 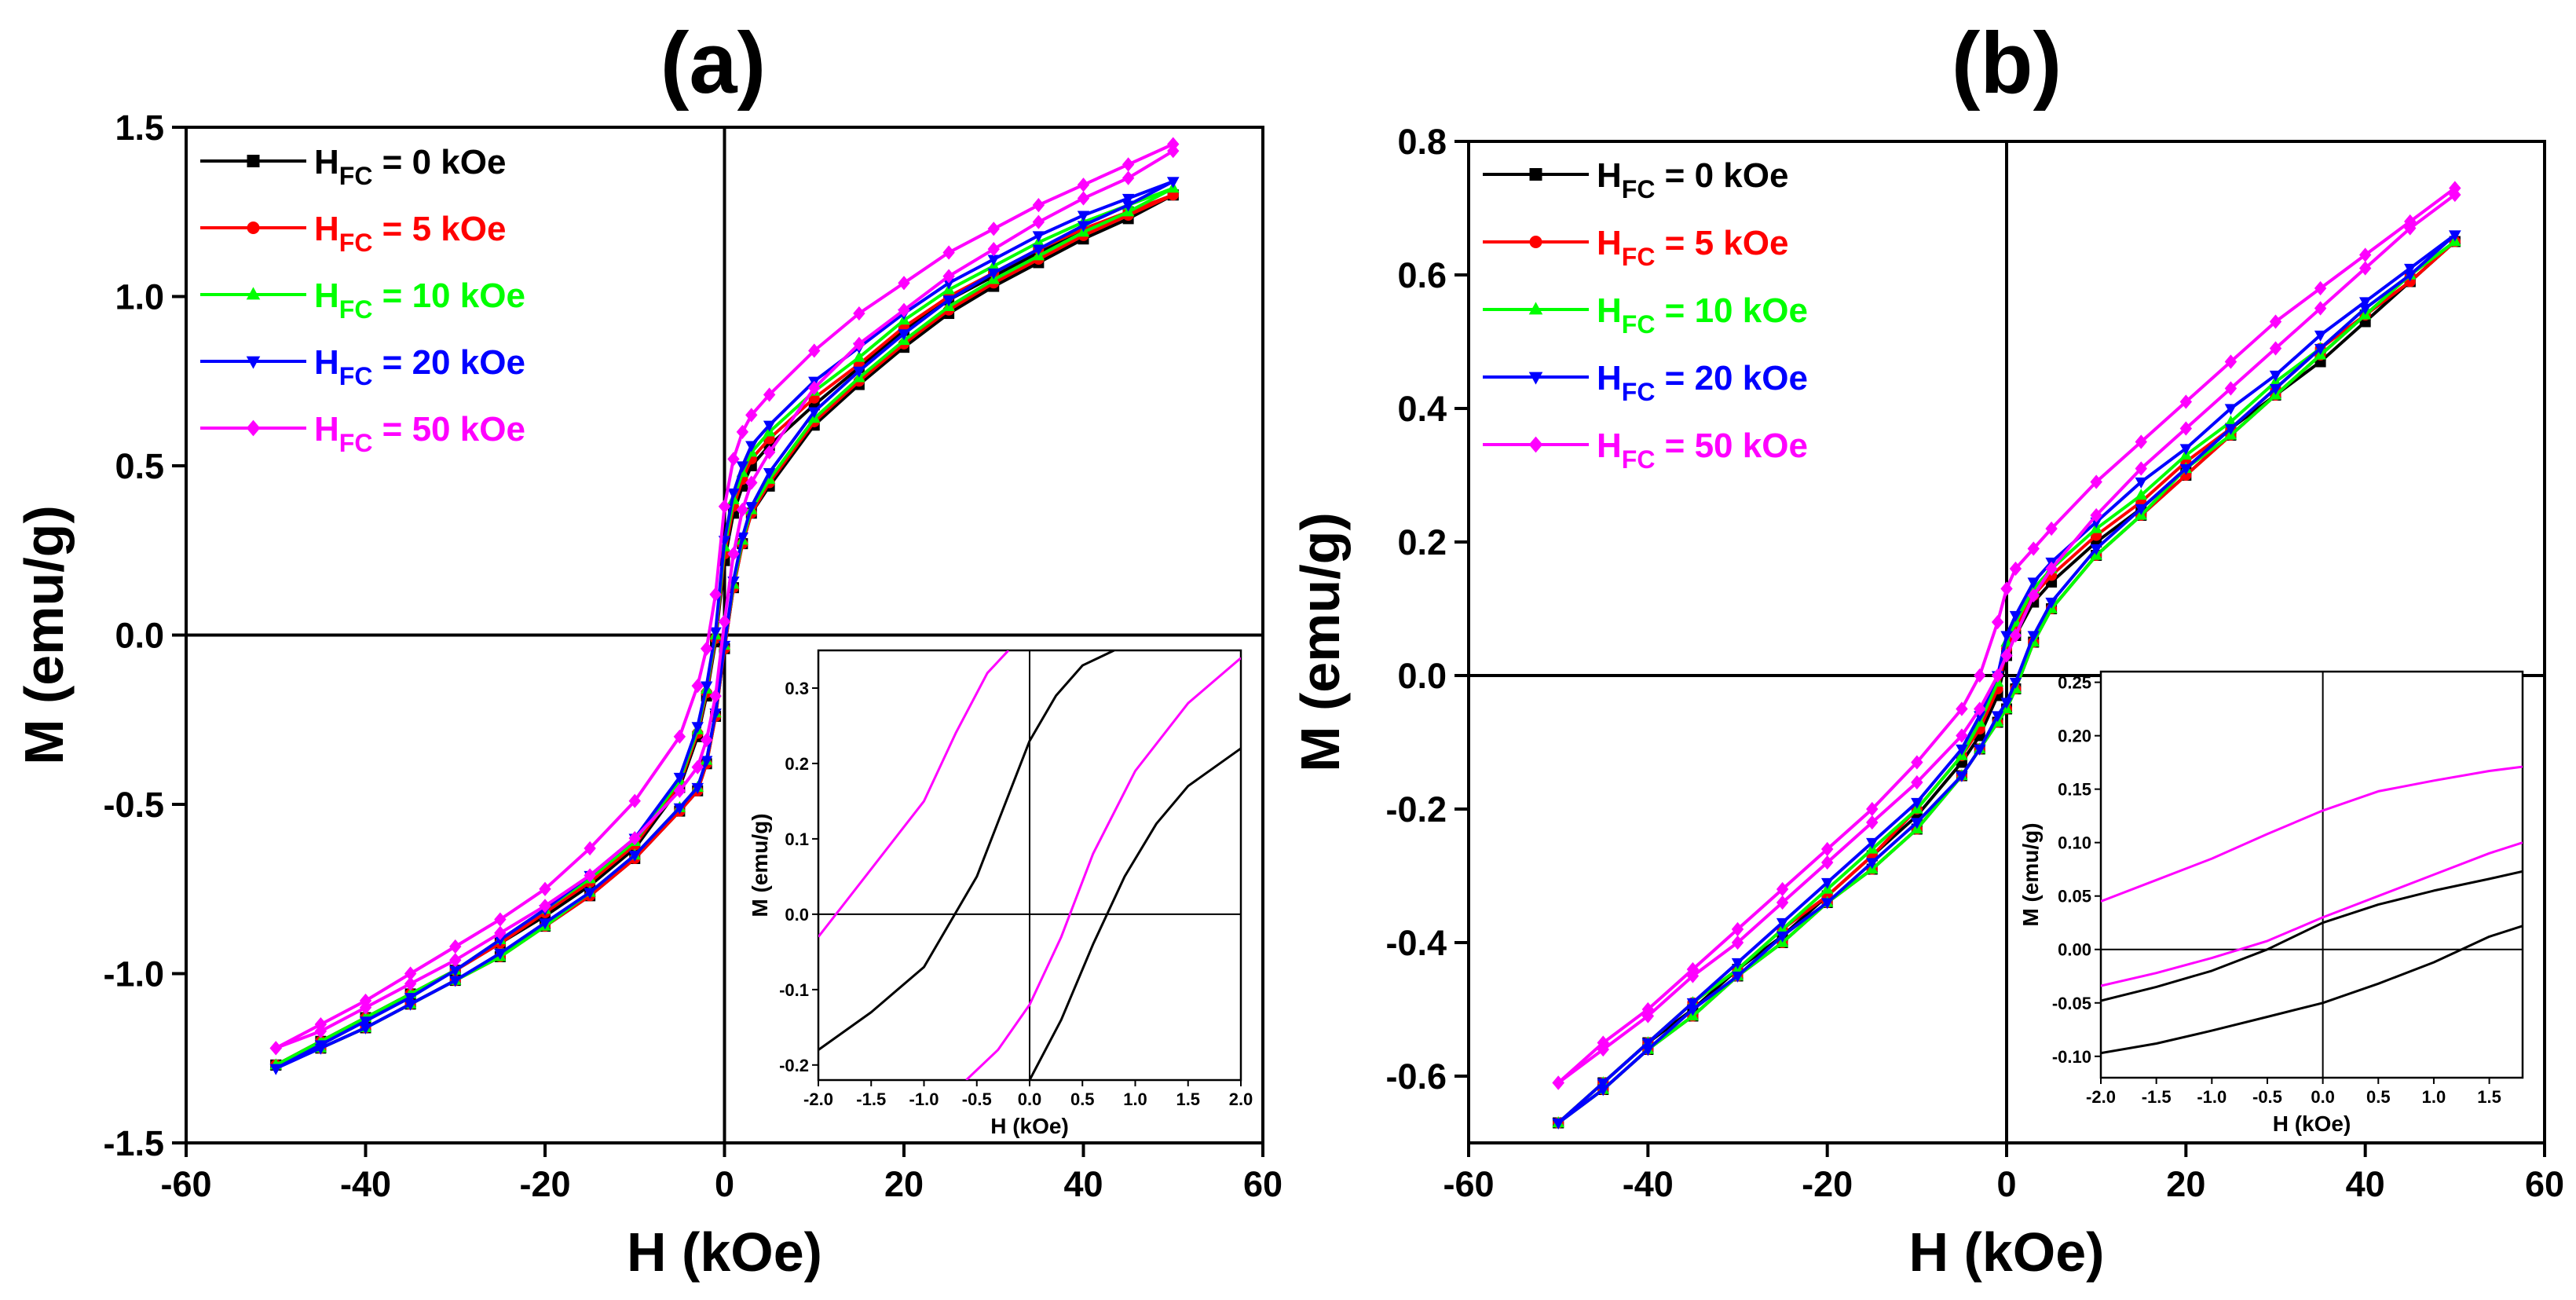 I want to click on inset-y-tick-label: 0.20, so click(x=2074, y=736).